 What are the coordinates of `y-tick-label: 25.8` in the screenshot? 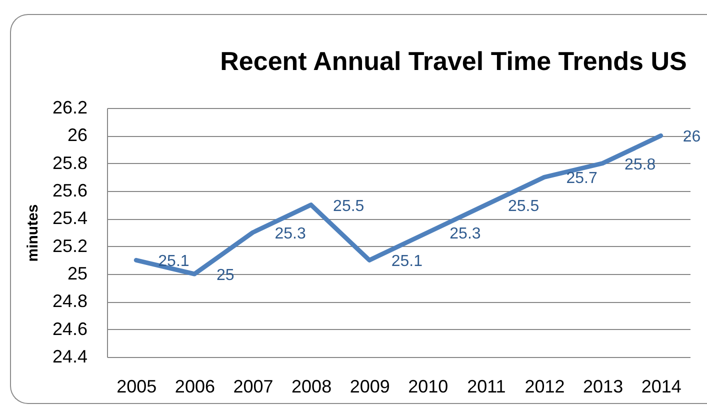 It's located at (70, 162).